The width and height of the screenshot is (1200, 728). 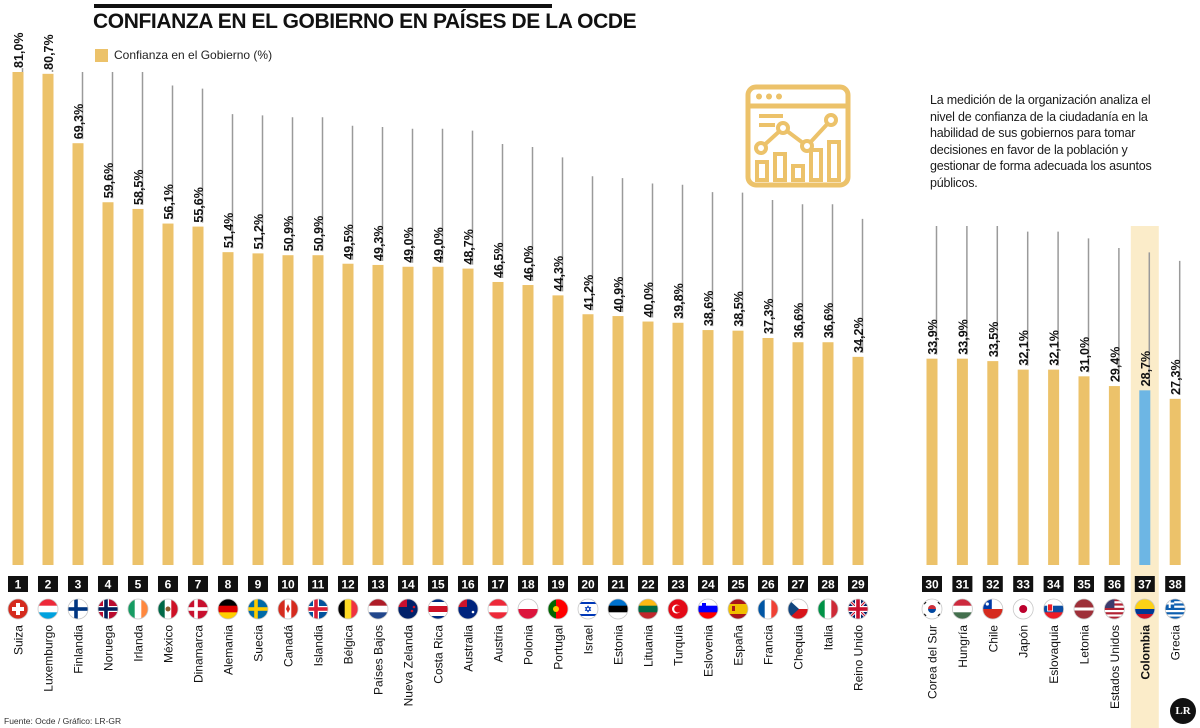 What do you see at coordinates (649, 299) in the screenshot?
I see `value-label-lituania: 40,0%` at bounding box center [649, 299].